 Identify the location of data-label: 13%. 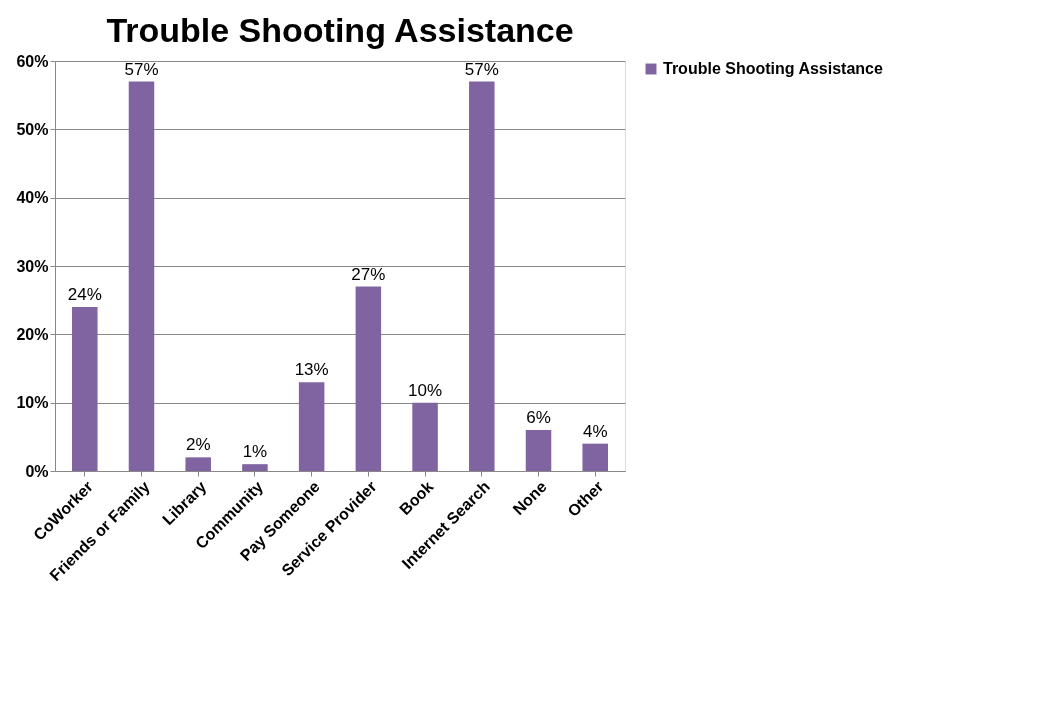
(311, 370).